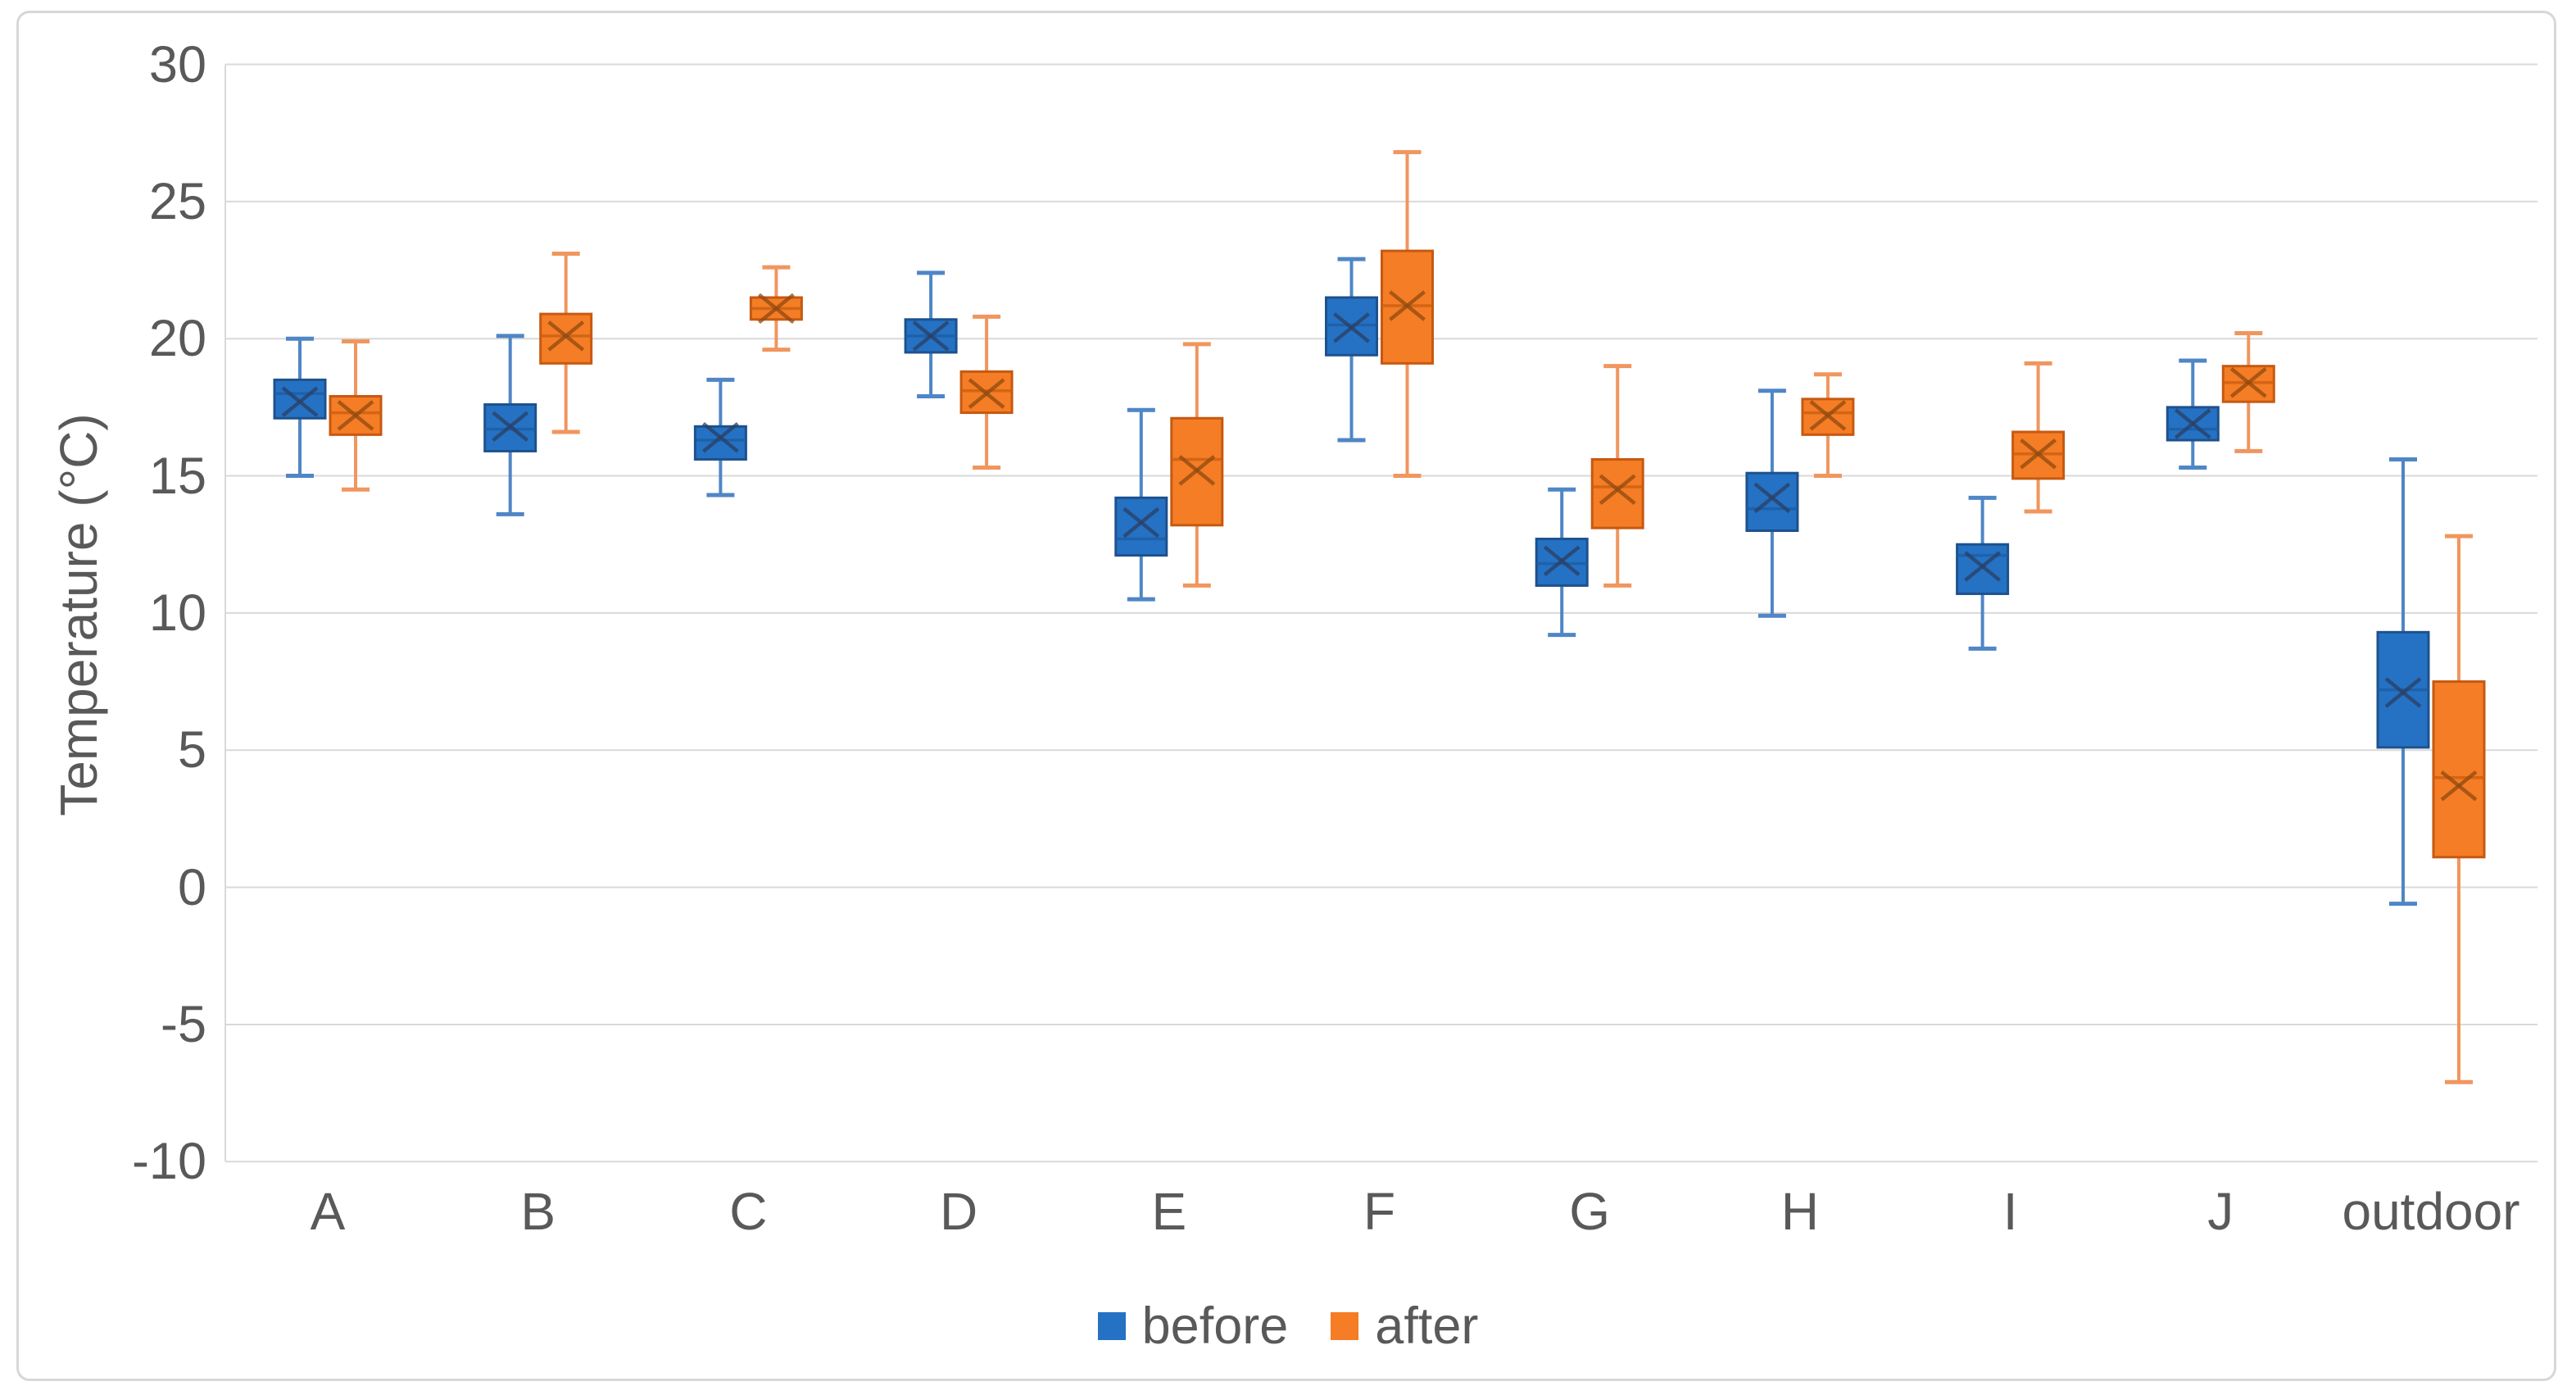 The height and width of the screenshot is (1395, 2576). I want to click on y-tick-label-25: 25, so click(177, 201).